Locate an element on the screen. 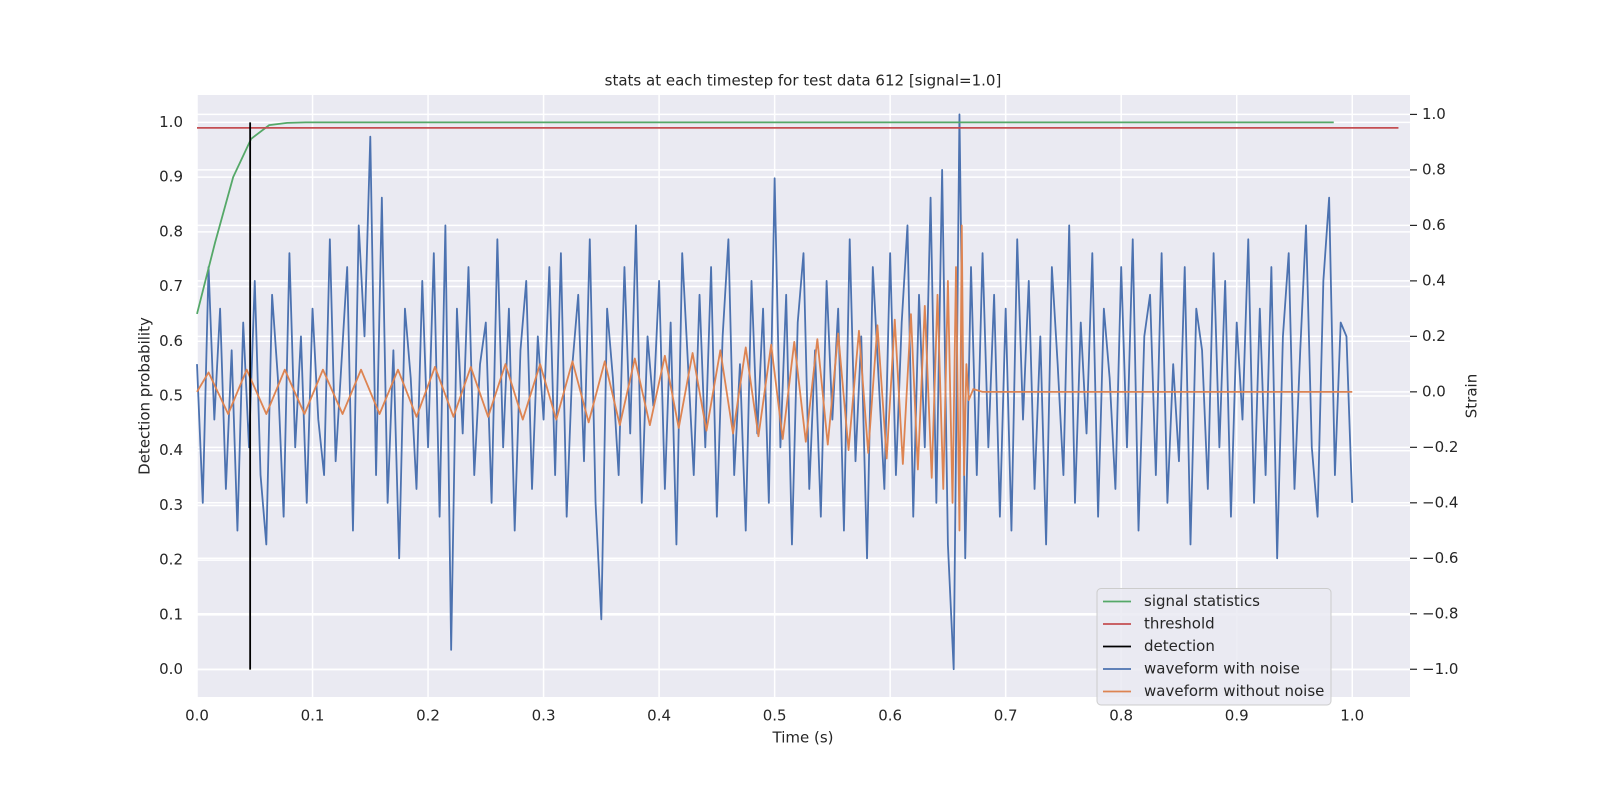 The image size is (1600, 800). legend-label: signal statistics is located at coordinates (1202, 601).